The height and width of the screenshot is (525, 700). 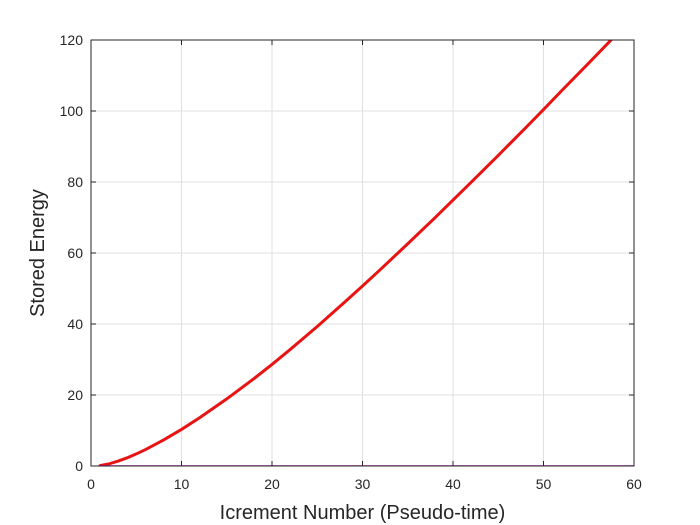 I want to click on y-tick-label: 120, so click(x=72, y=40).